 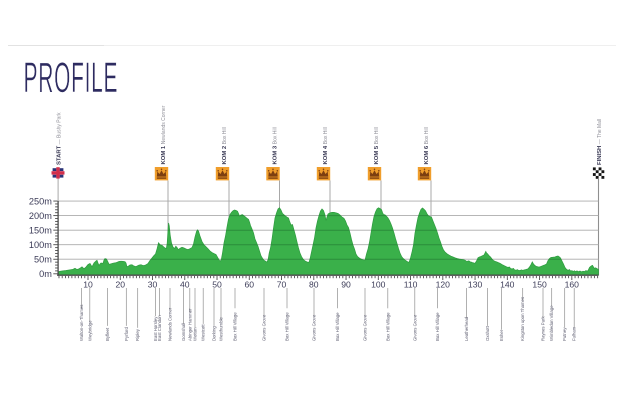 What do you see at coordinates (443, 285) in the screenshot?
I see `svg-text: 120` at bounding box center [443, 285].